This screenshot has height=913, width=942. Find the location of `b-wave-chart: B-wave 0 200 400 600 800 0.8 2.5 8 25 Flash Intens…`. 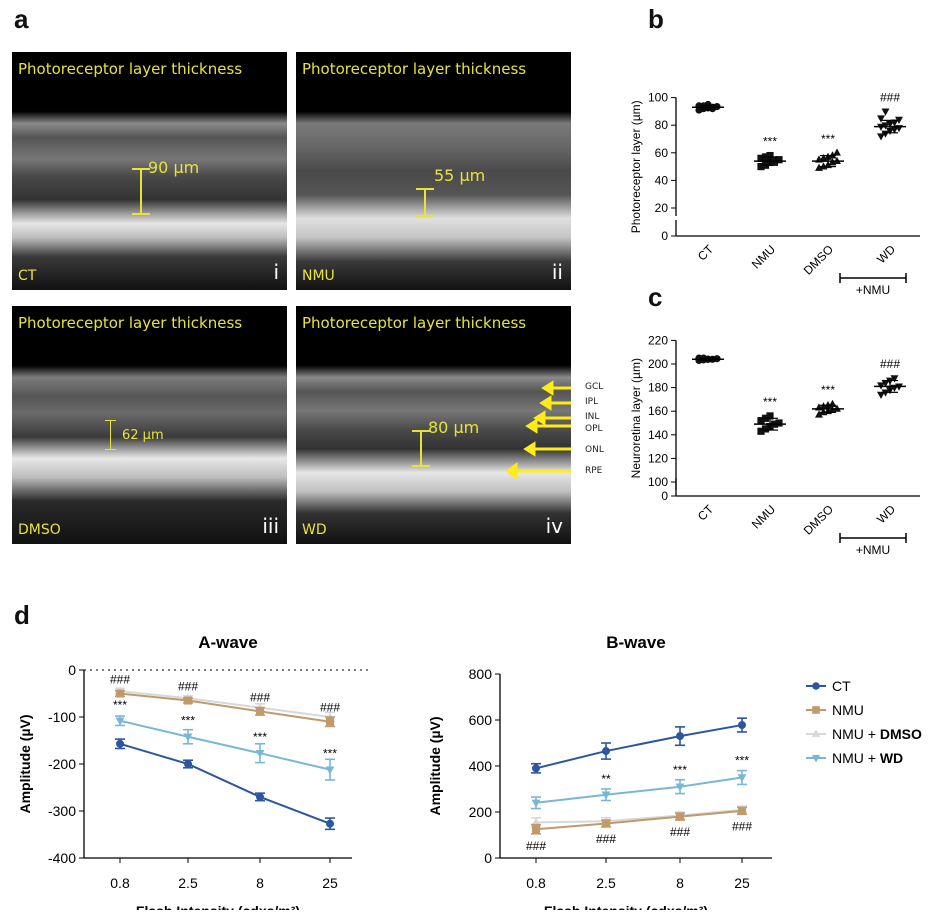

b-wave-chart: B-wave 0 200 400 600 800 0.8 2.5 8 25 Flash Intens… is located at coordinates (599, 771).